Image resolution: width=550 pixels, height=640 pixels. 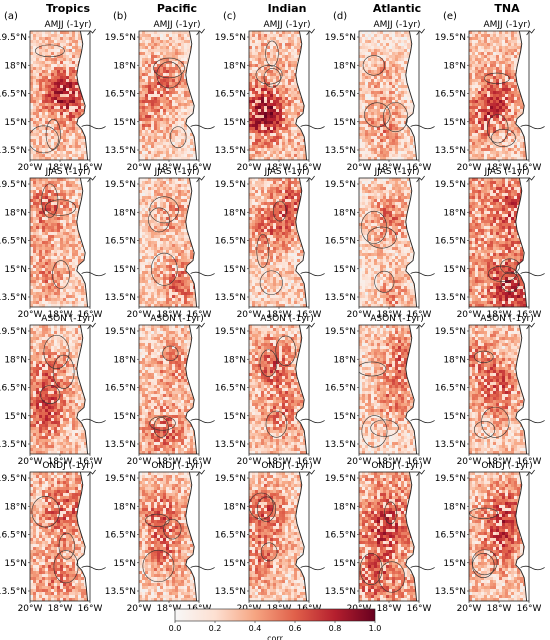 What do you see at coordinates (229, 16) in the screenshot?
I see `panel-letter: (c)` at bounding box center [229, 16].